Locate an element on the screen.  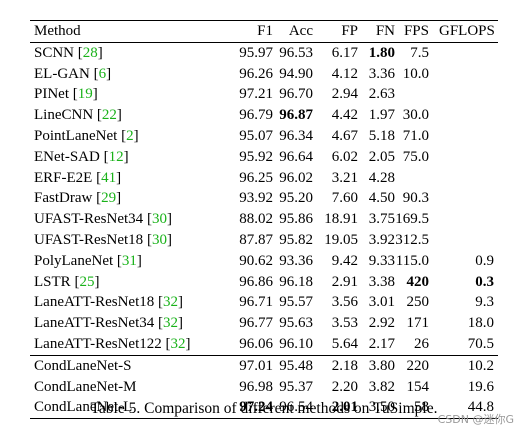
fp-cell: 4.12 is located at coordinates (344, 73).